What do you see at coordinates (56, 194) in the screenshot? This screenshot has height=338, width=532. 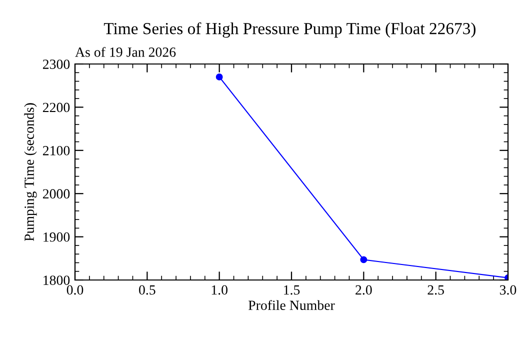 I see `y-tick-label: 2000` at bounding box center [56, 194].